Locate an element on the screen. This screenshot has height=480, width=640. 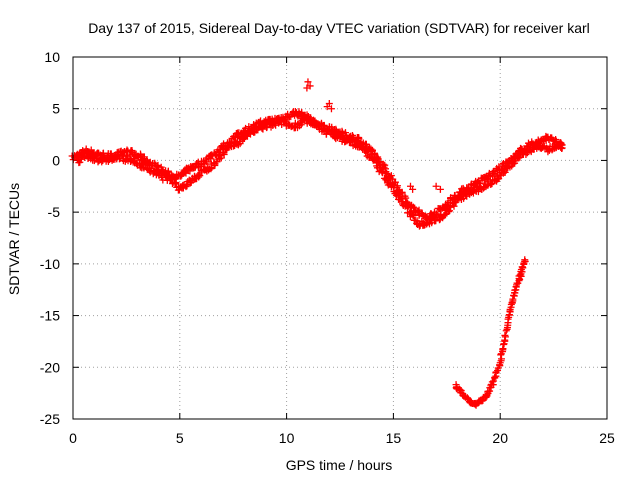
x-tick-label: 15 is located at coordinates (394, 438).